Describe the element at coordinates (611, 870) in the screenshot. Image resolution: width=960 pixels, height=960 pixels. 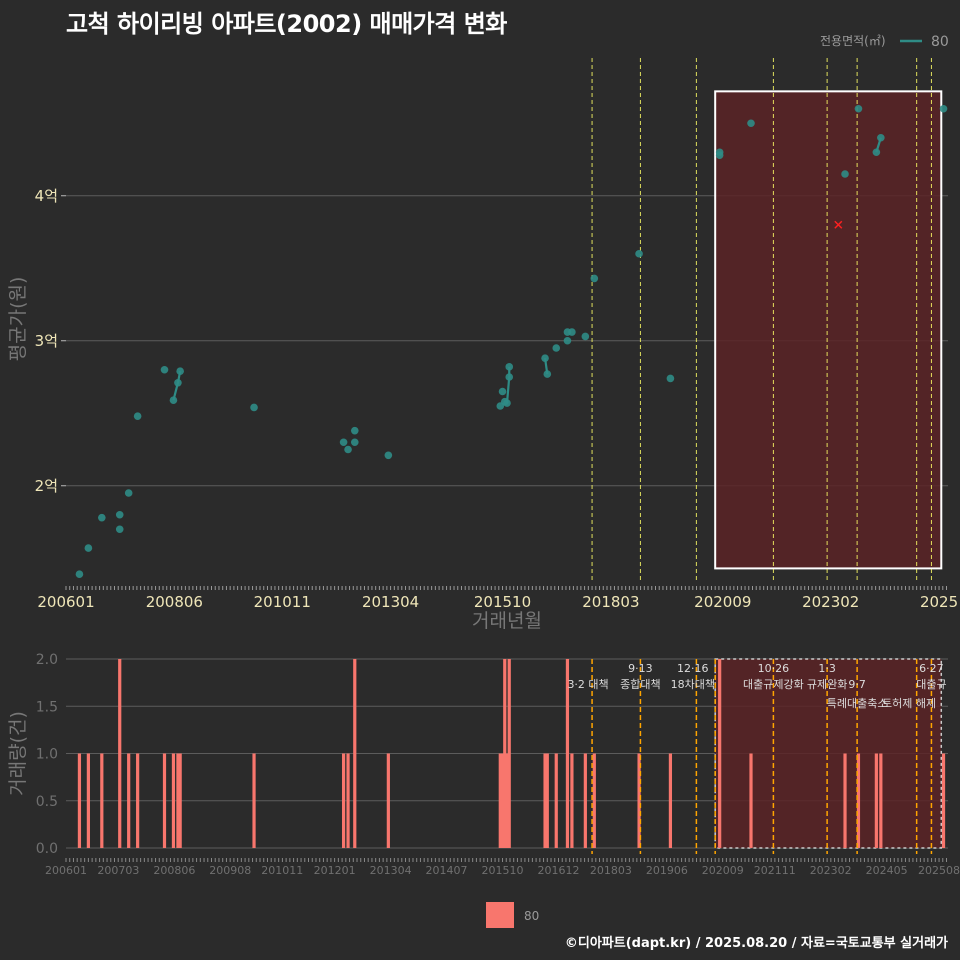
I see `bar-x-tick-label: 201803` at that location.